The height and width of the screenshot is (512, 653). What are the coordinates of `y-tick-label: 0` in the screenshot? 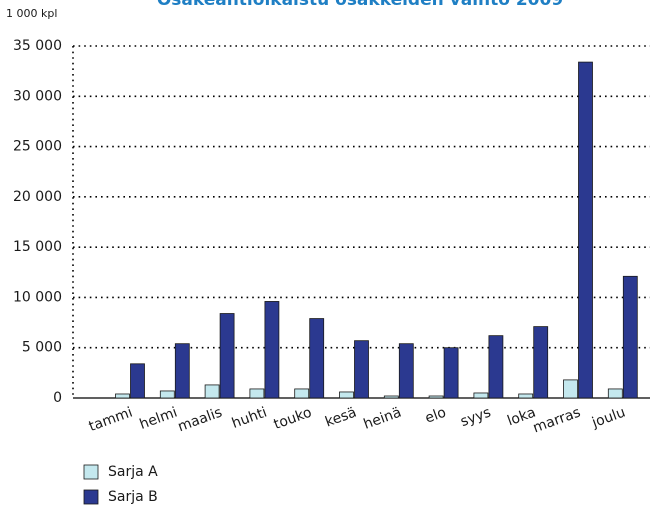 It's located at (57, 398).